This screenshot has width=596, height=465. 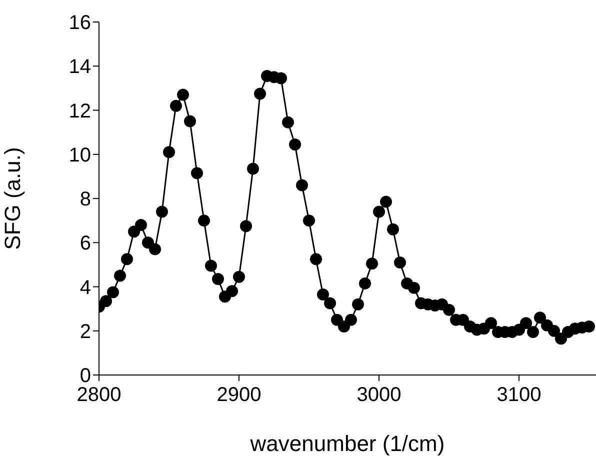 I want to click on y-tick-label: 16, so click(x=79, y=23).